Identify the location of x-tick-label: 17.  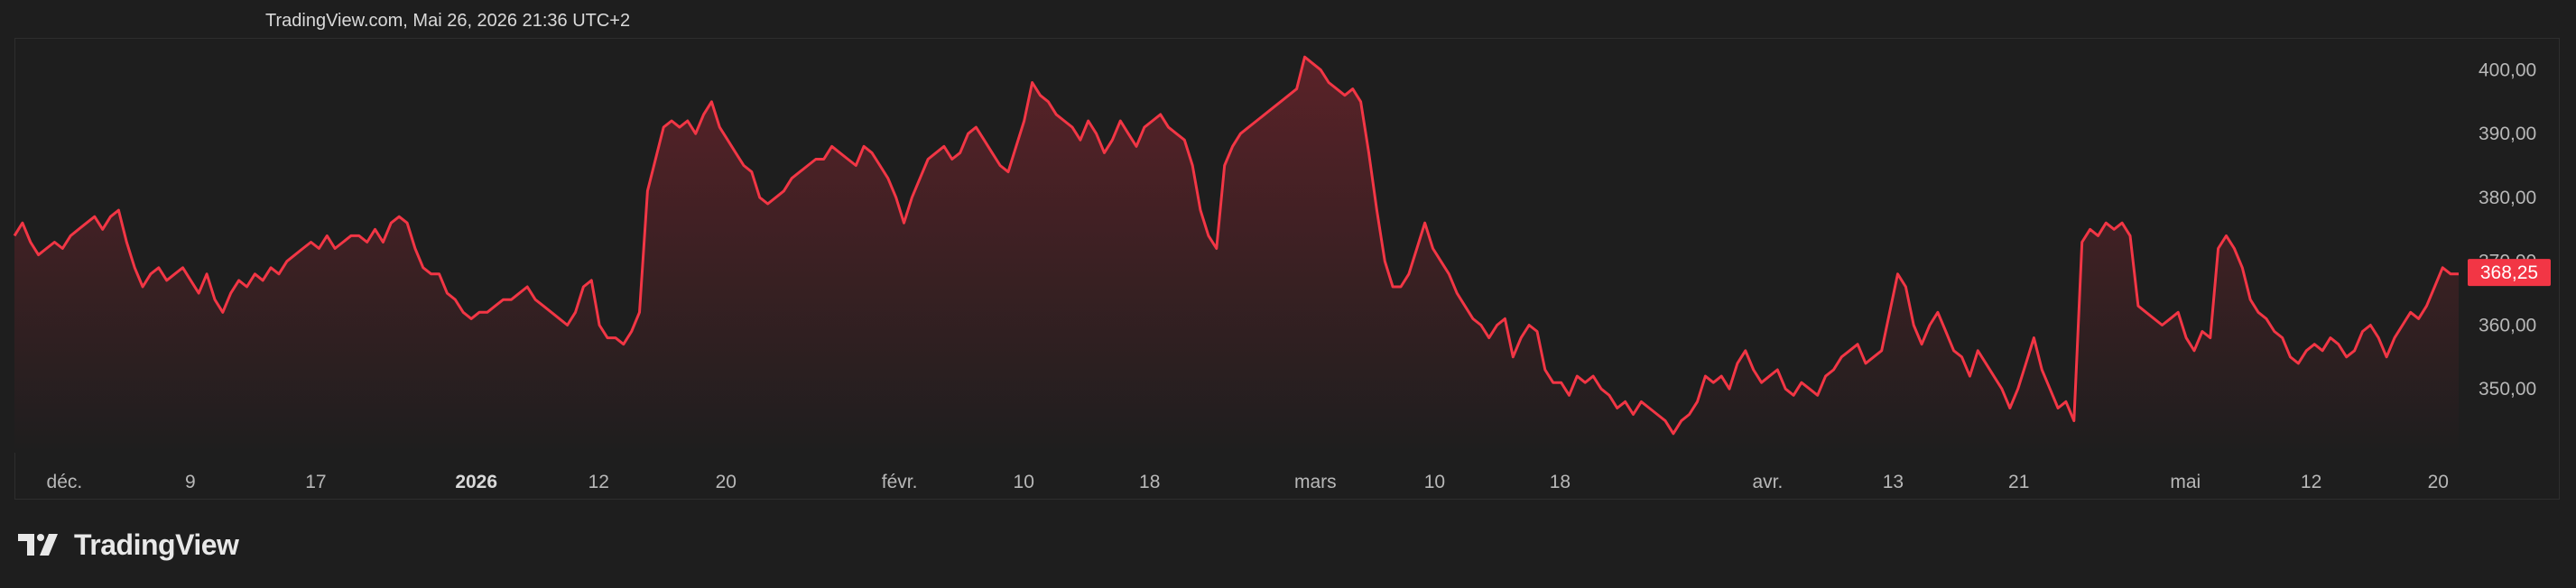
(315, 482).